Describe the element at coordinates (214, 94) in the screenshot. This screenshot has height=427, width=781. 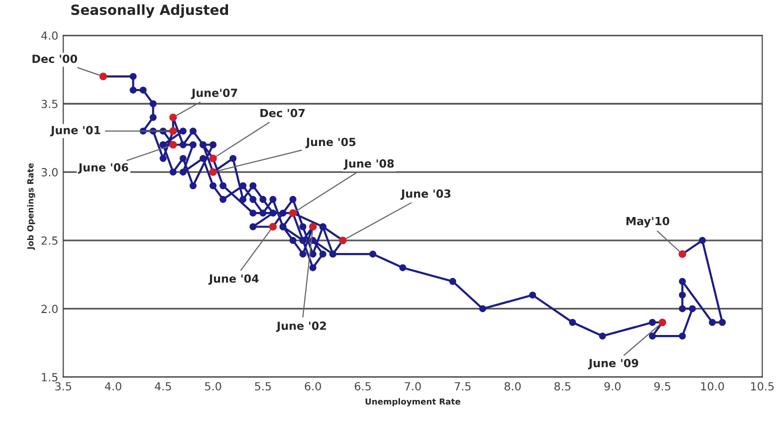
I see `annotation: June'07` at that location.